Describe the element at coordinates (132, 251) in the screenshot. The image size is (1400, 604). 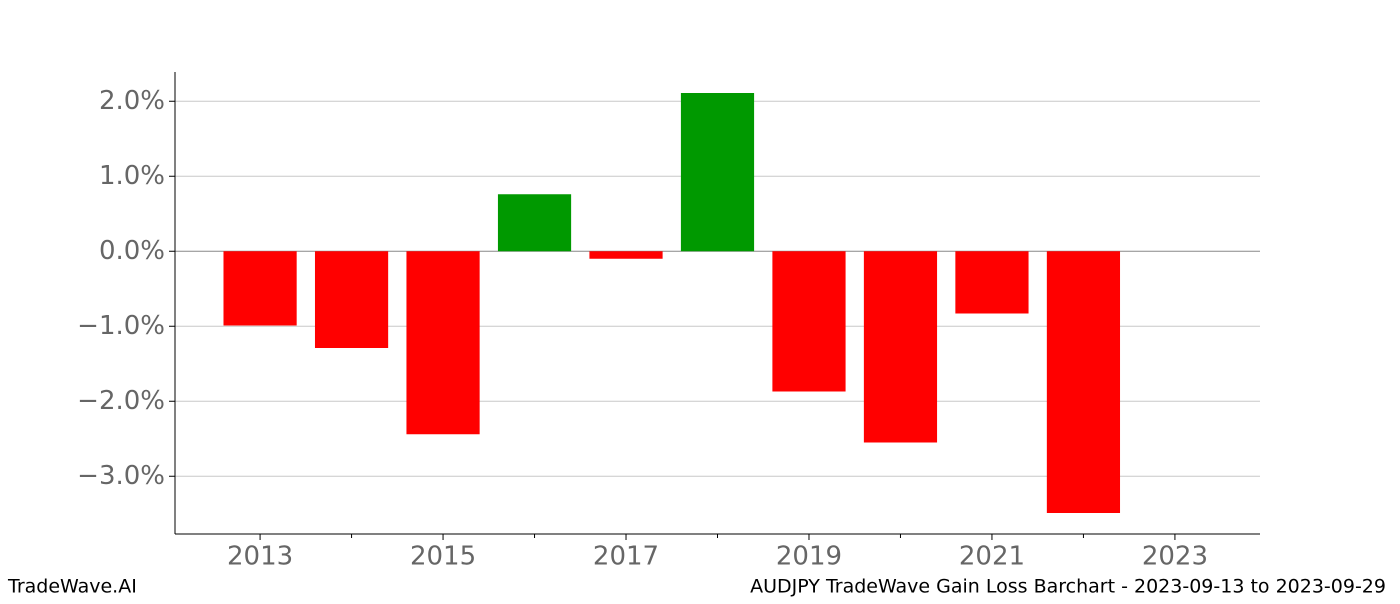
I see `y-tick-label: 0.0%` at that location.